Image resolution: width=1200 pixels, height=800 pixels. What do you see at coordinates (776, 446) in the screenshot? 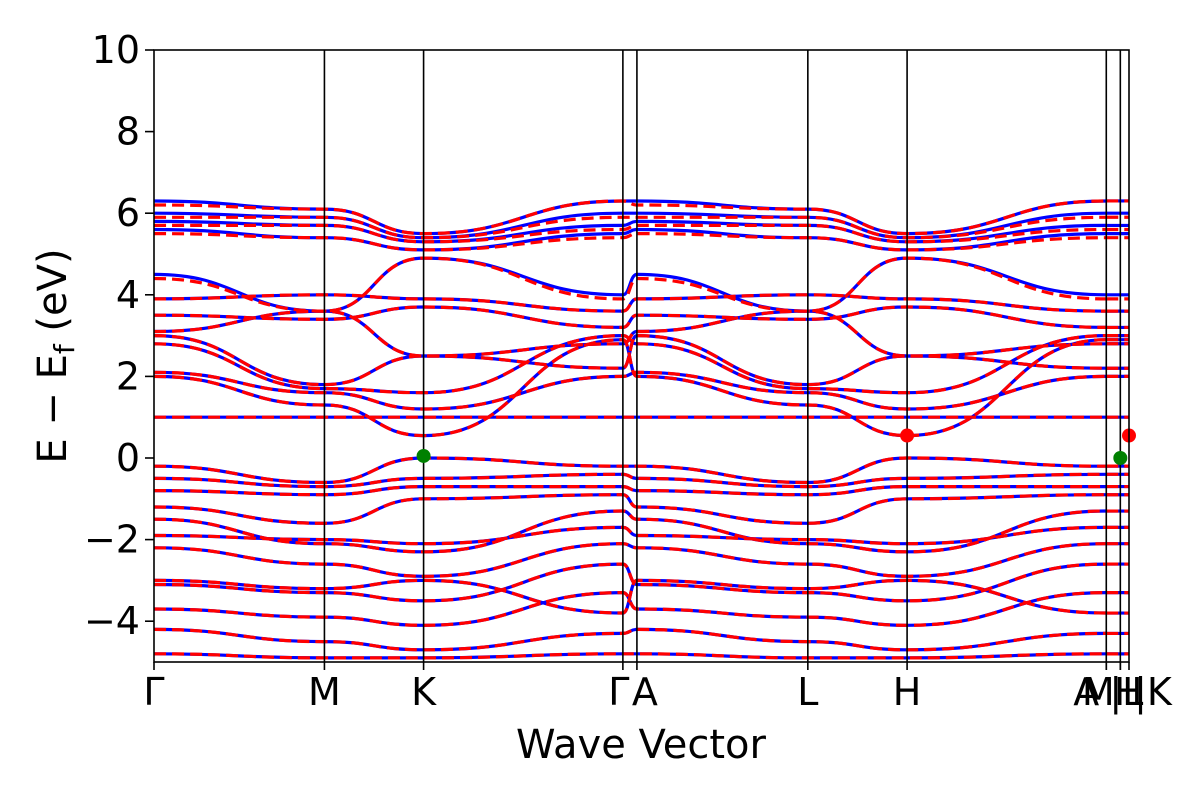
I see `extrema-markers` at bounding box center [776, 446].